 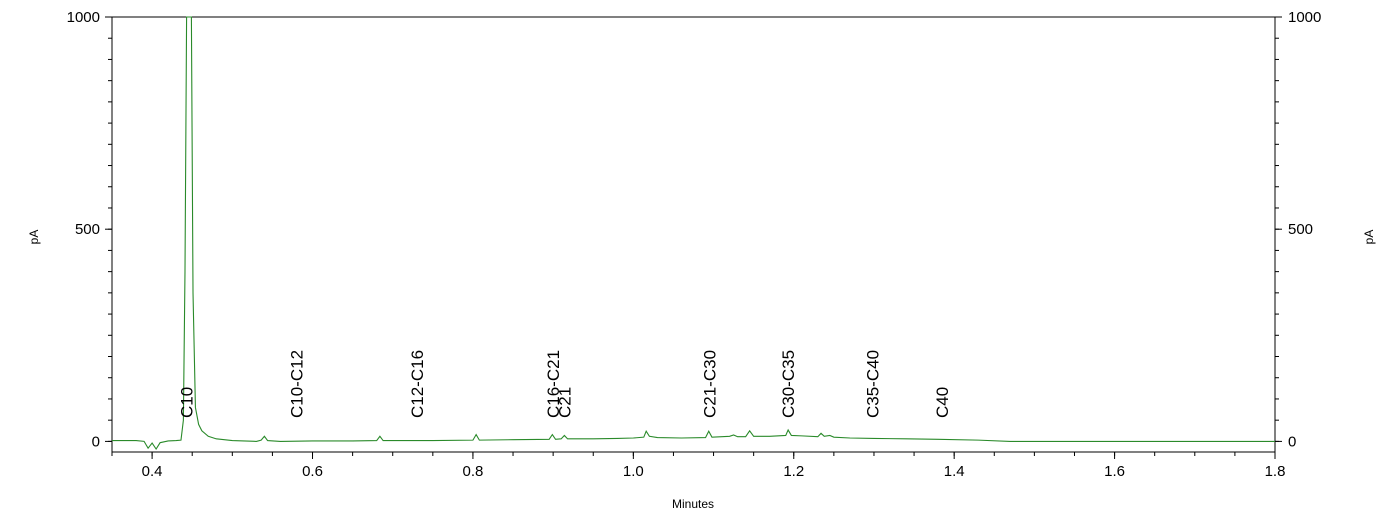 I want to click on x-tick-label: 0.8, so click(x=473, y=471).